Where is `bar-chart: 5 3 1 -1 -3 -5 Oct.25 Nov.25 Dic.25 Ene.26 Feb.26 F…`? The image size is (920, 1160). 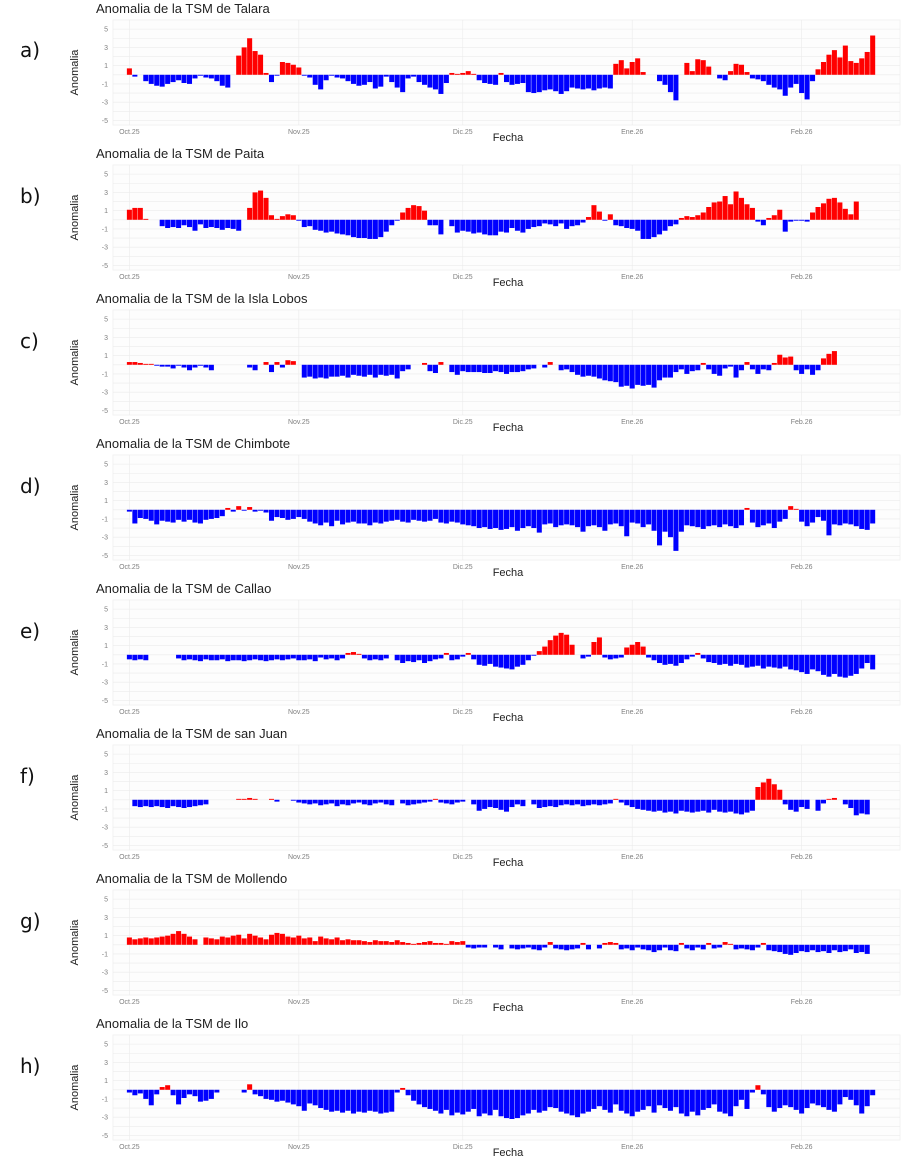
bar-chart: 5 3 1 -1 -3 -5 Oct.25 Nov.25 Dic.25 Ene.26 Feb.26 F… is located at coordinates (485, 81).